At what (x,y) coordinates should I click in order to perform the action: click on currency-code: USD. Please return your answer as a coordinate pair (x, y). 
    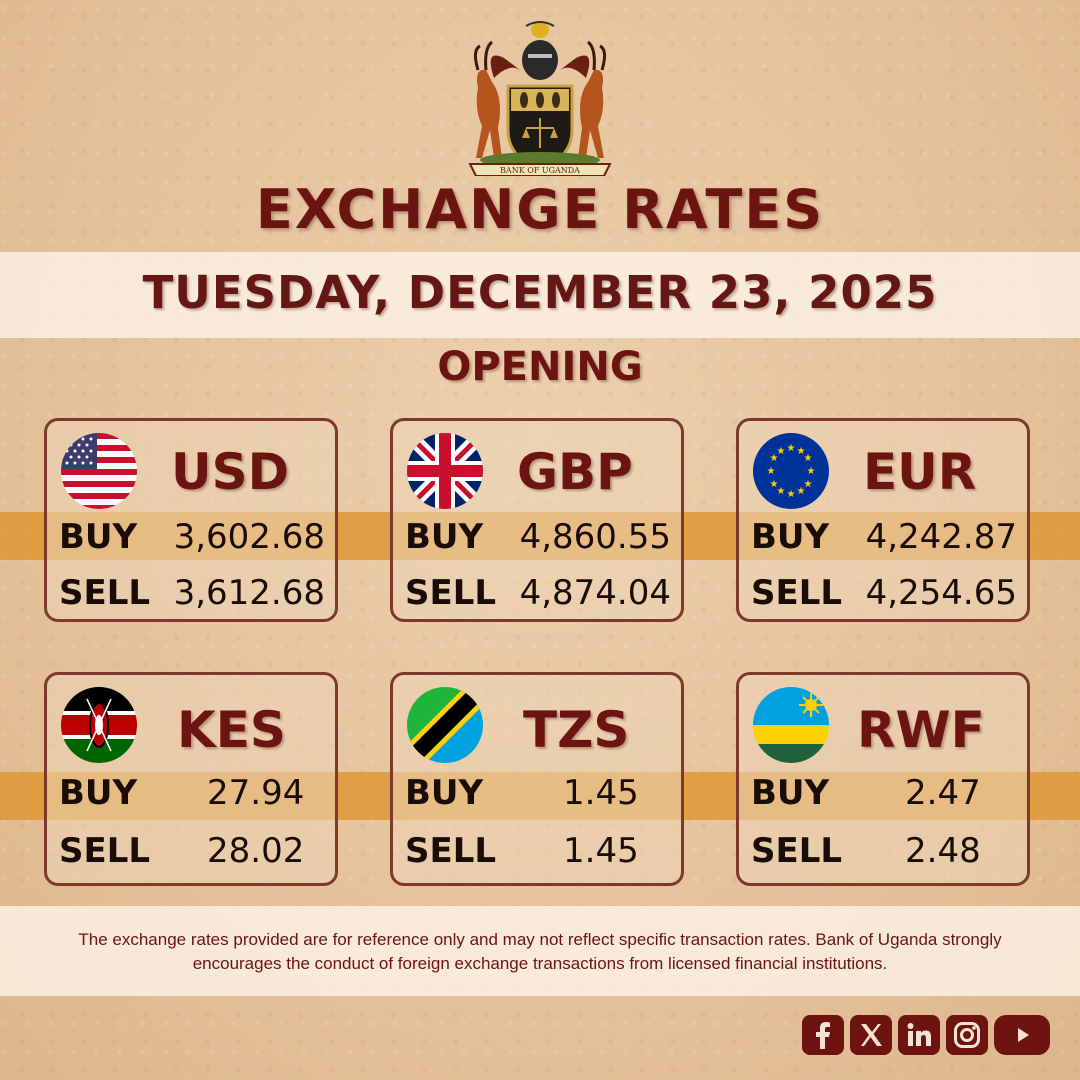
    Looking at the image, I should click on (230, 472).